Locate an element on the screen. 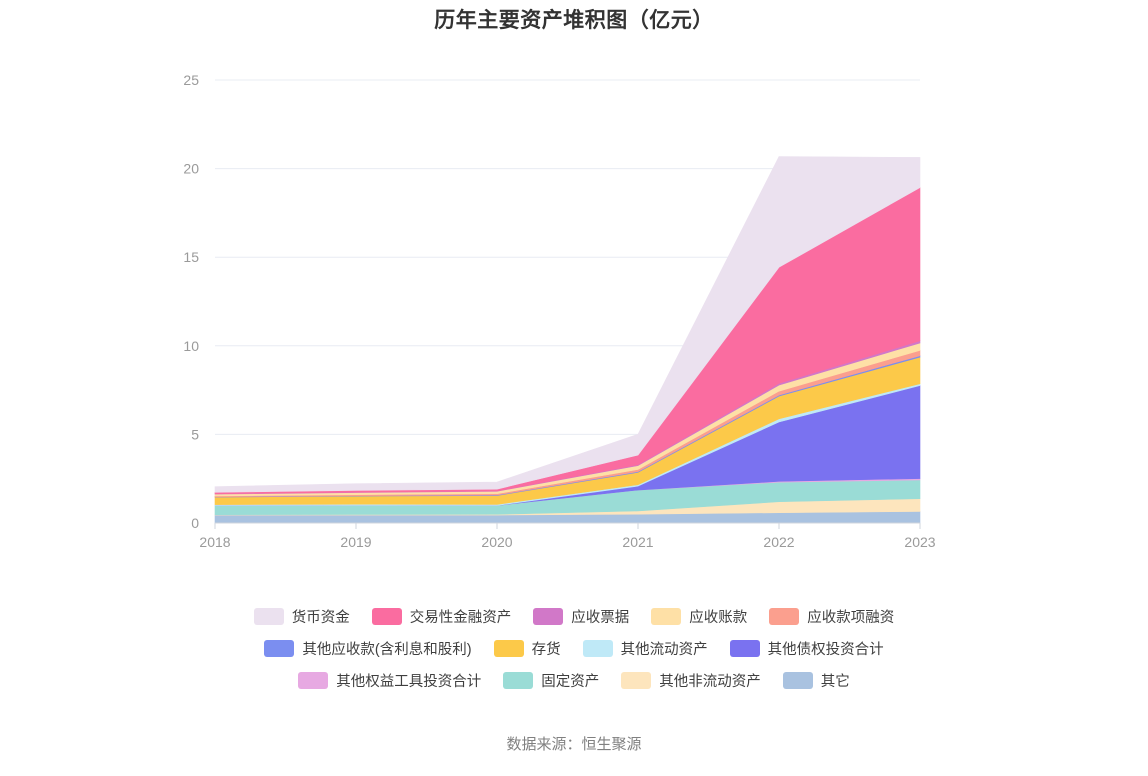 The image size is (1148, 776). legend-item: 其他流动资产 is located at coordinates (645, 648).